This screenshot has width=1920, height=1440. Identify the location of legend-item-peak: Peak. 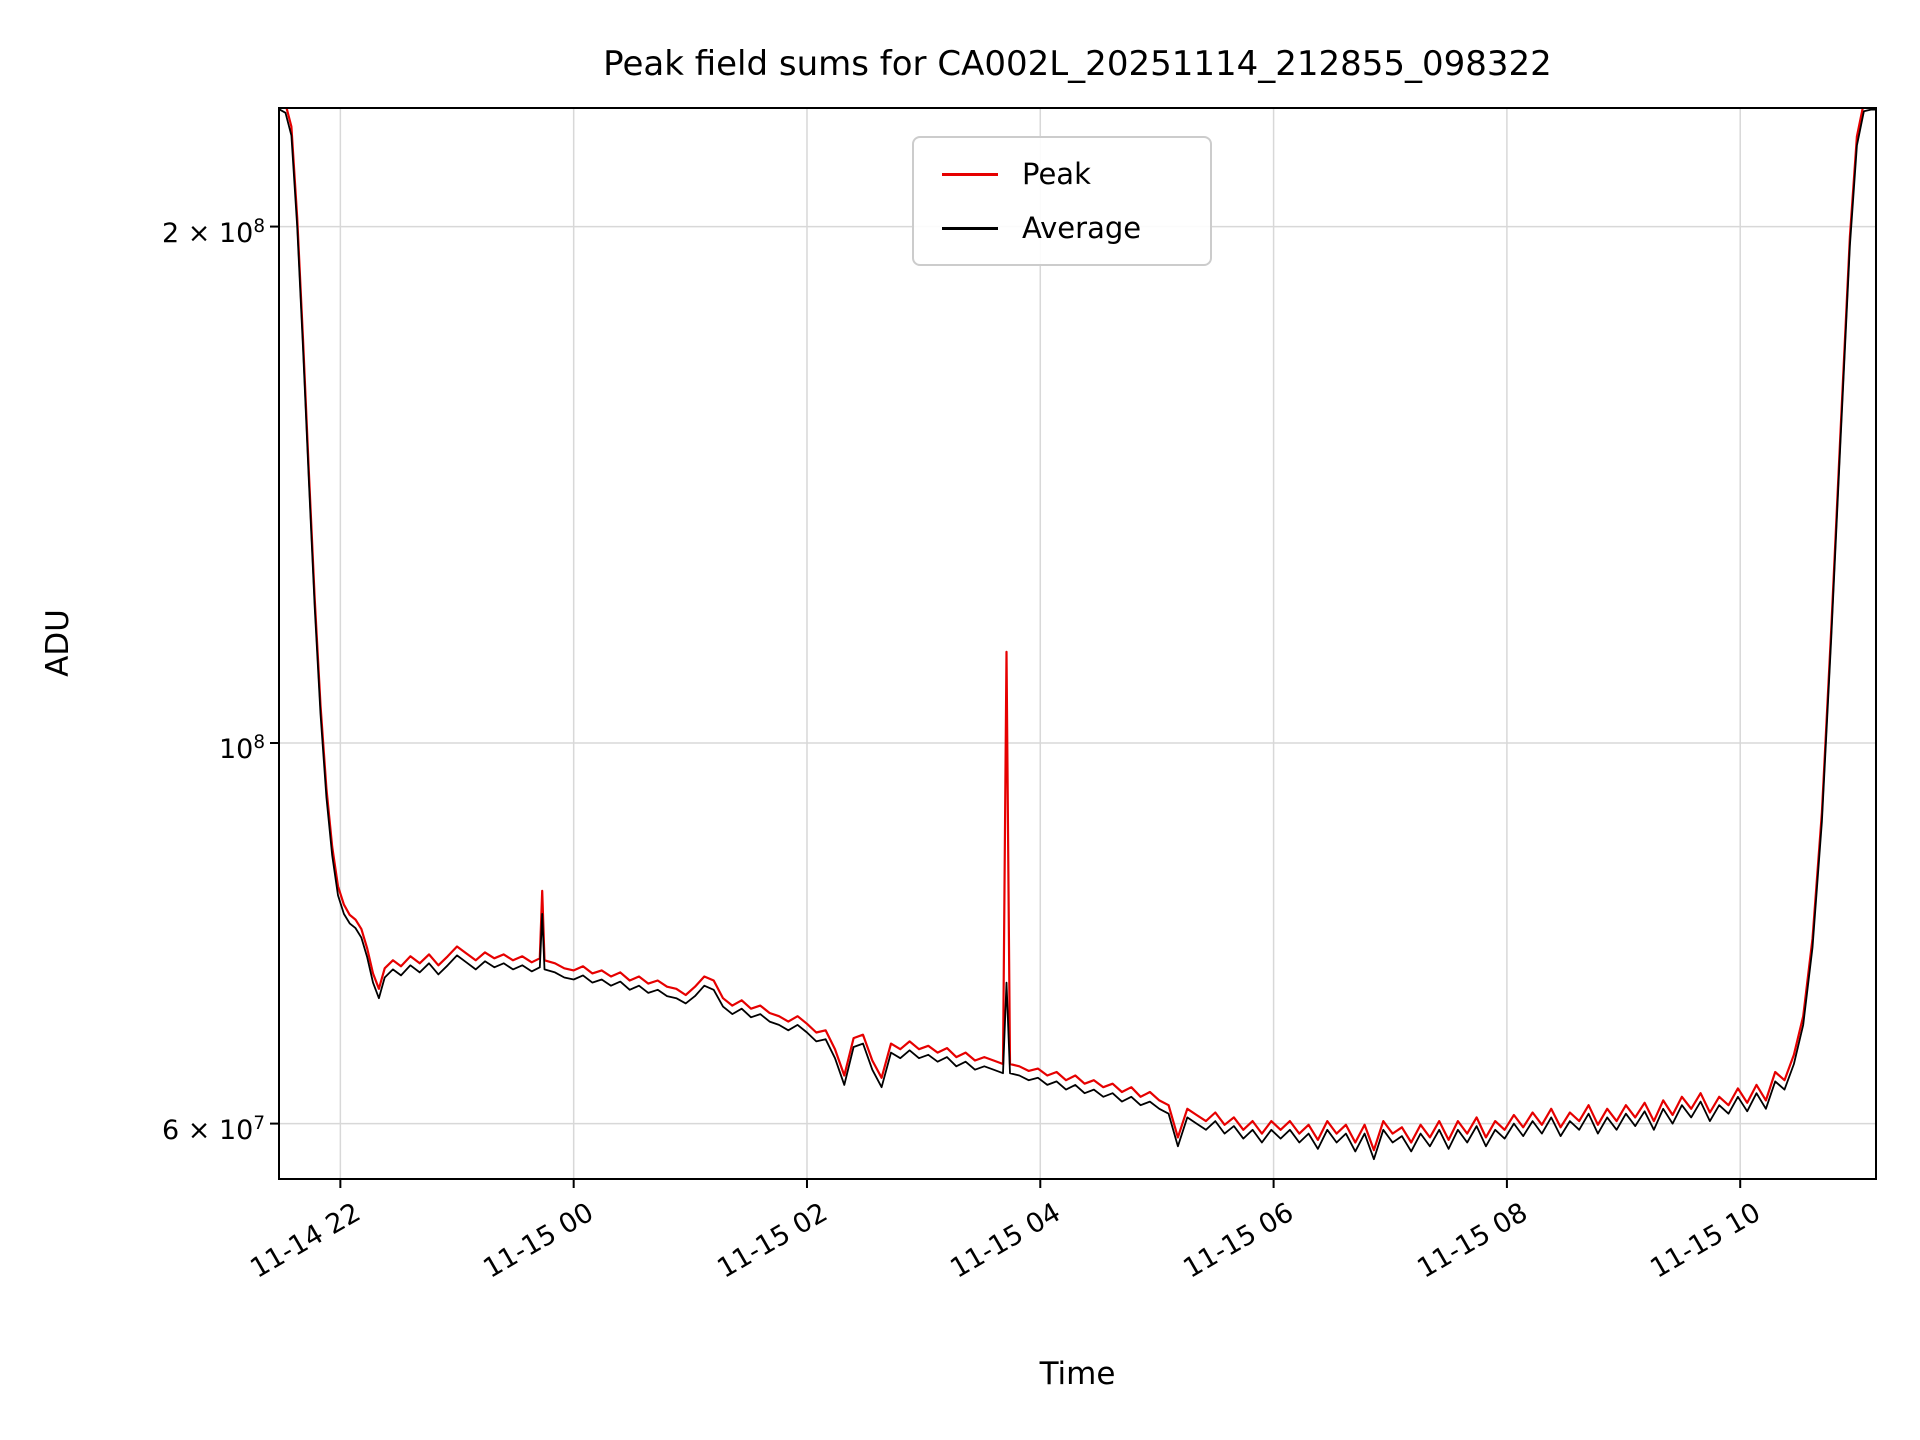
(1062, 174).